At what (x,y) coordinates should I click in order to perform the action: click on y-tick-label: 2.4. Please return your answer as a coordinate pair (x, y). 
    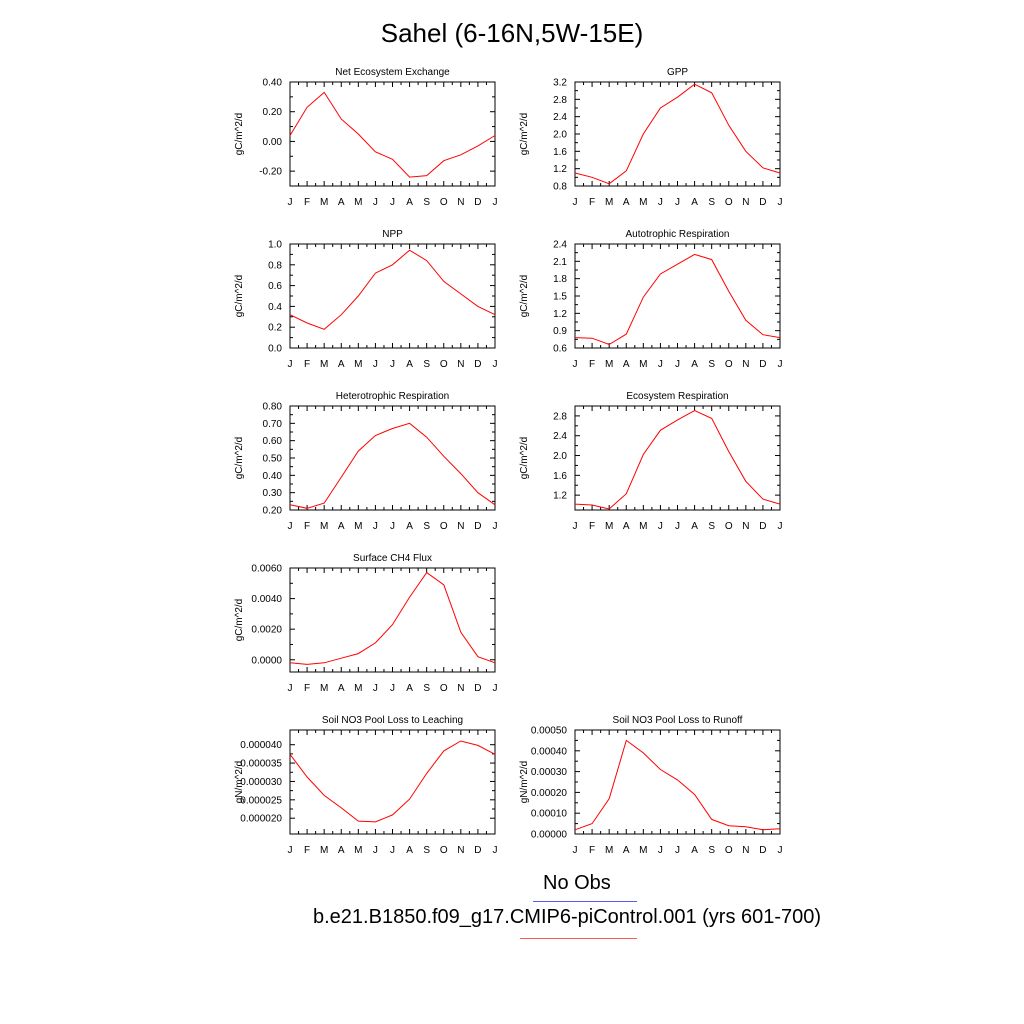
    Looking at the image, I should click on (560, 436).